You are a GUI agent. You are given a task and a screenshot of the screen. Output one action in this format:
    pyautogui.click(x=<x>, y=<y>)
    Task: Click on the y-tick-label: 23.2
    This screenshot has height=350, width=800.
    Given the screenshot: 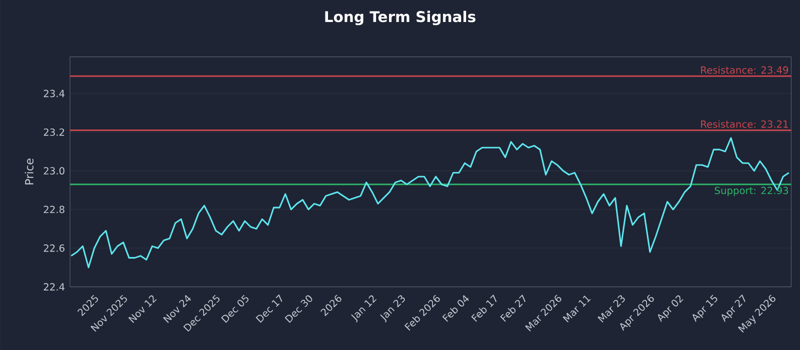 What is the action you would take?
    pyautogui.click(x=54, y=132)
    